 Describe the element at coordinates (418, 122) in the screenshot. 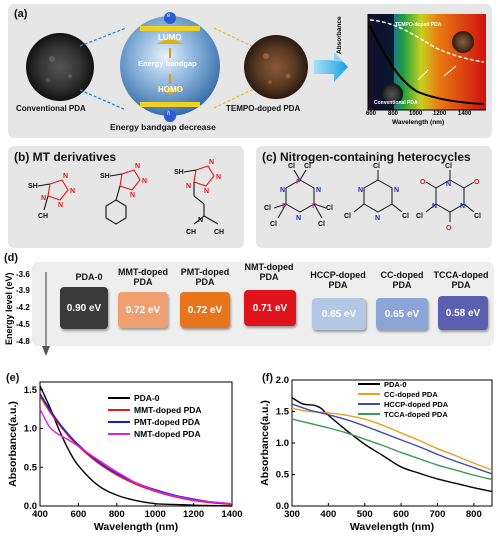

I see `inset-xlabel: Wavelength (nm)` at that location.